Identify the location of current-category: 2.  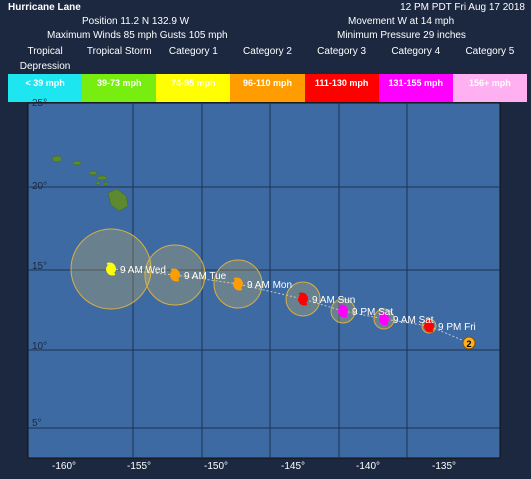
(468, 344).